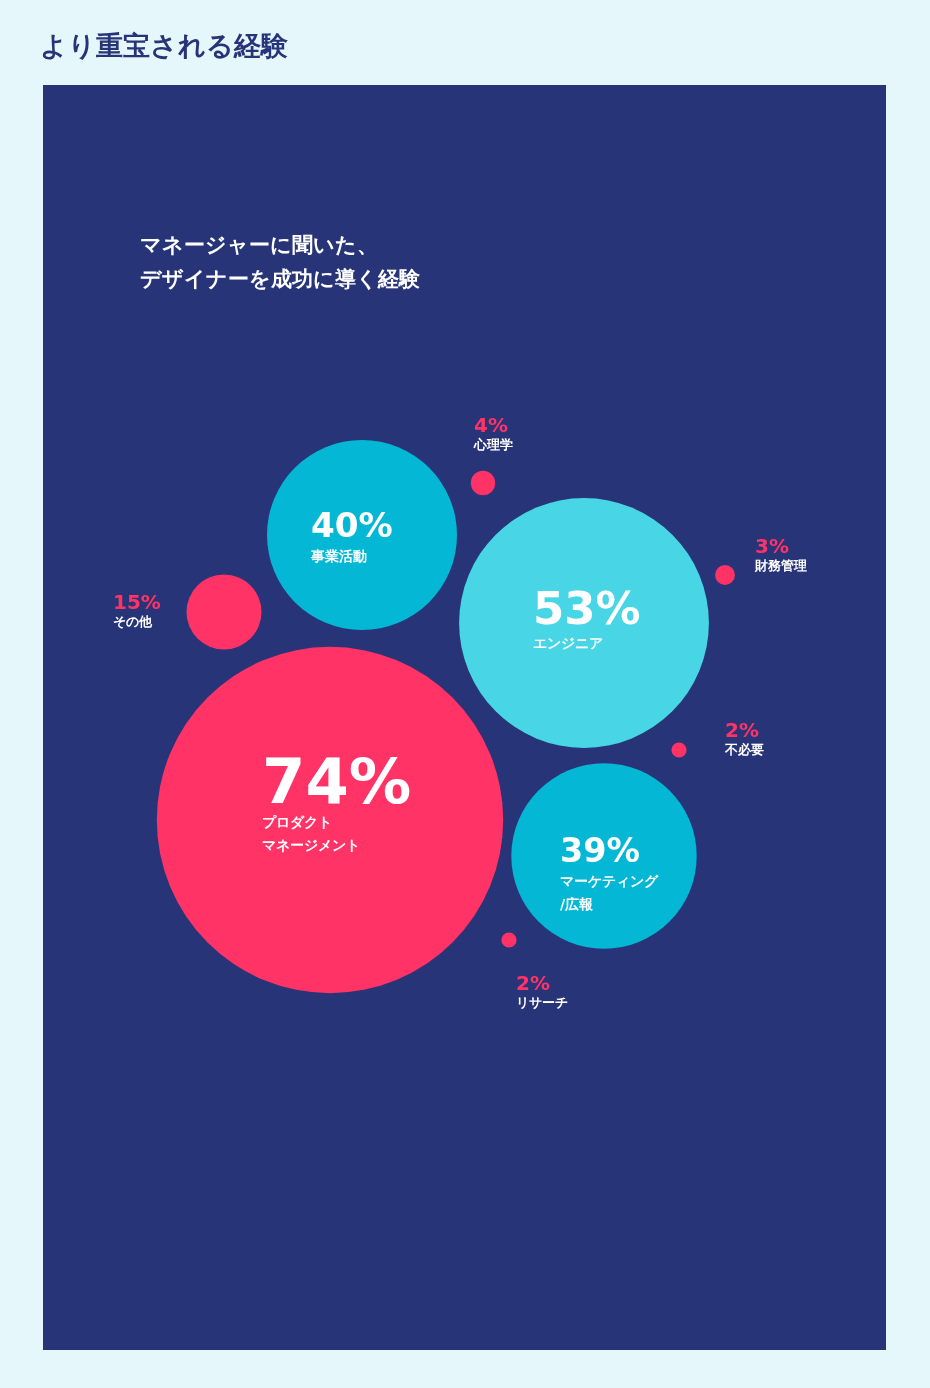 Image resolution: width=930 pixels, height=1388 pixels. I want to click on category-label: 事業活動, so click(338, 556).